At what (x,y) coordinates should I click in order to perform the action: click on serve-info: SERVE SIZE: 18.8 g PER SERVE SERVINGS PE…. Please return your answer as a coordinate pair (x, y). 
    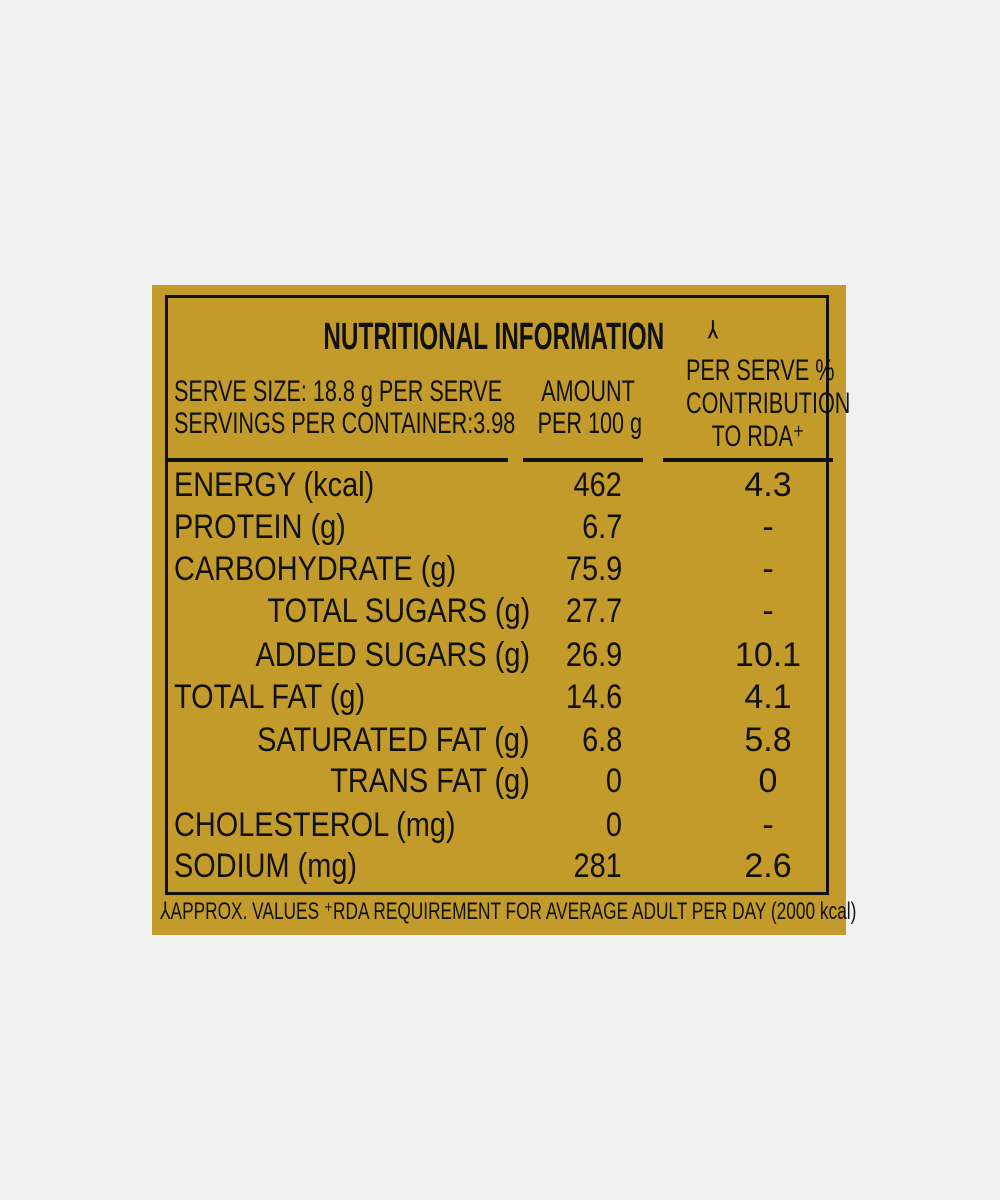
    Looking at the image, I should click on (344, 408).